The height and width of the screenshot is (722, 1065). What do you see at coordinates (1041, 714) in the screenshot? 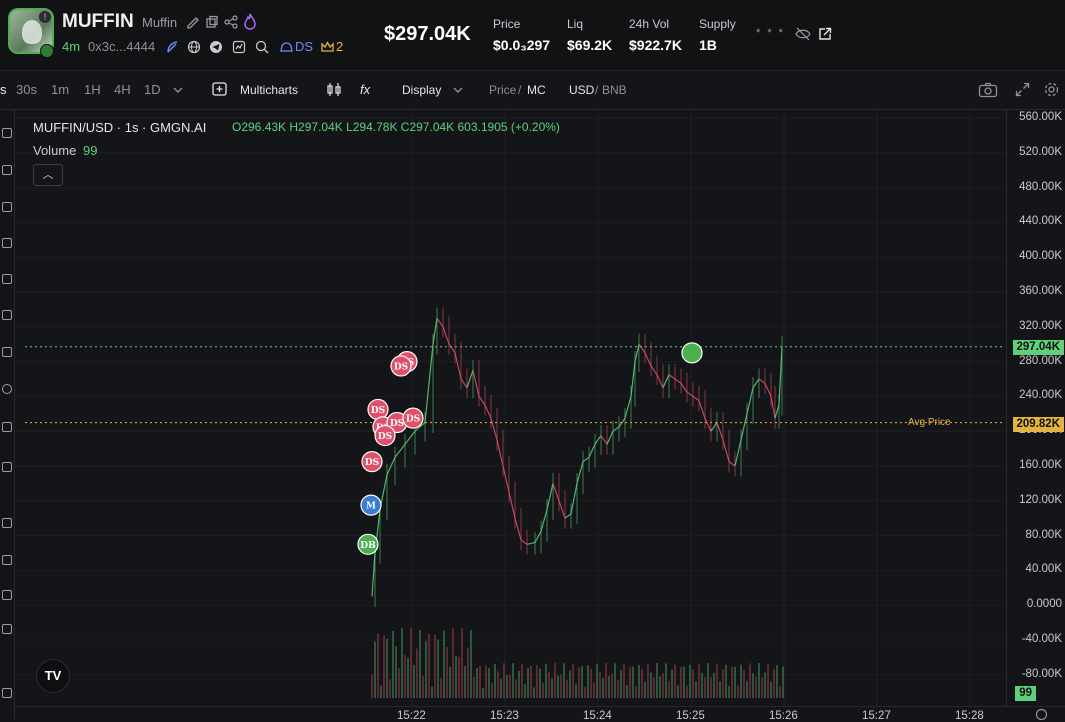
I see `axis-settings-icon` at bounding box center [1041, 714].